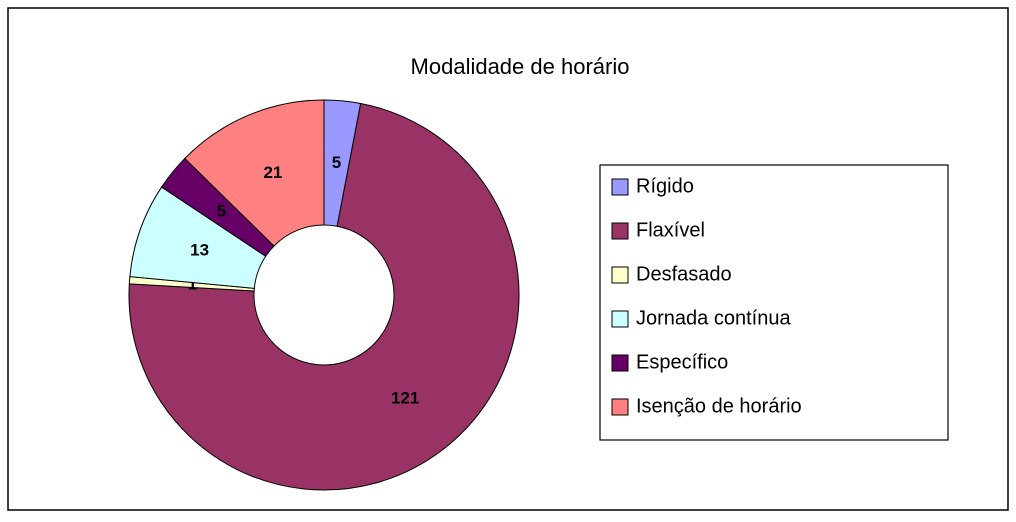 The width and height of the screenshot is (1016, 522). What do you see at coordinates (520, 66) in the screenshot?
I see `chart-title: Modalidade de horário` at bounding box center [520, 66].